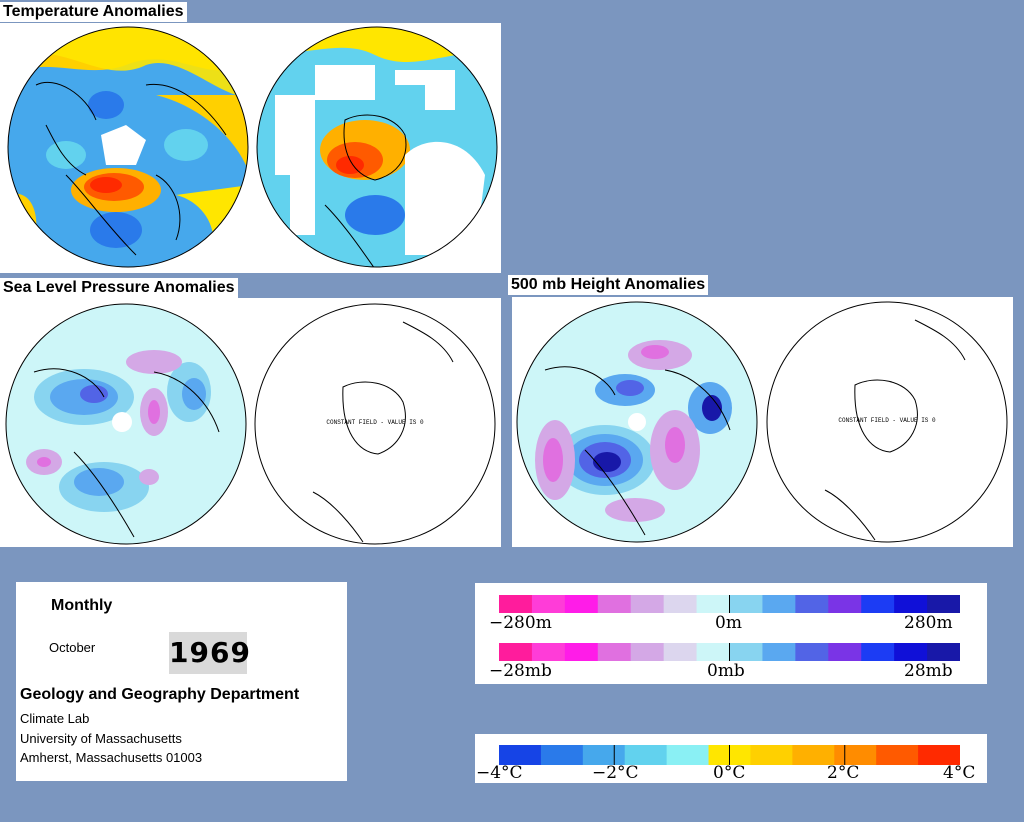 This screenshot has width=1024, height=822. I want to click on lab-name: Climate Lab, so click(55, 718).